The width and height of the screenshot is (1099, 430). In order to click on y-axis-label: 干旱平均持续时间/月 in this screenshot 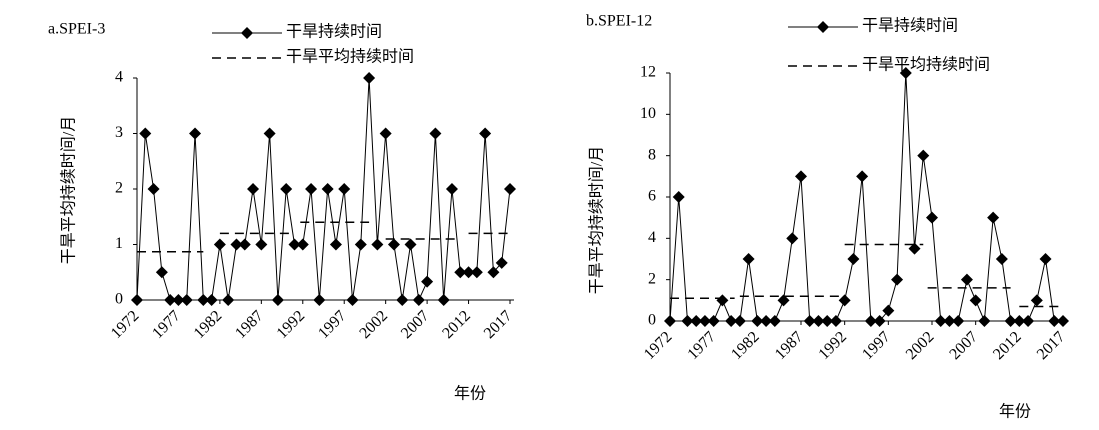, I will do `click(69, 190)`.